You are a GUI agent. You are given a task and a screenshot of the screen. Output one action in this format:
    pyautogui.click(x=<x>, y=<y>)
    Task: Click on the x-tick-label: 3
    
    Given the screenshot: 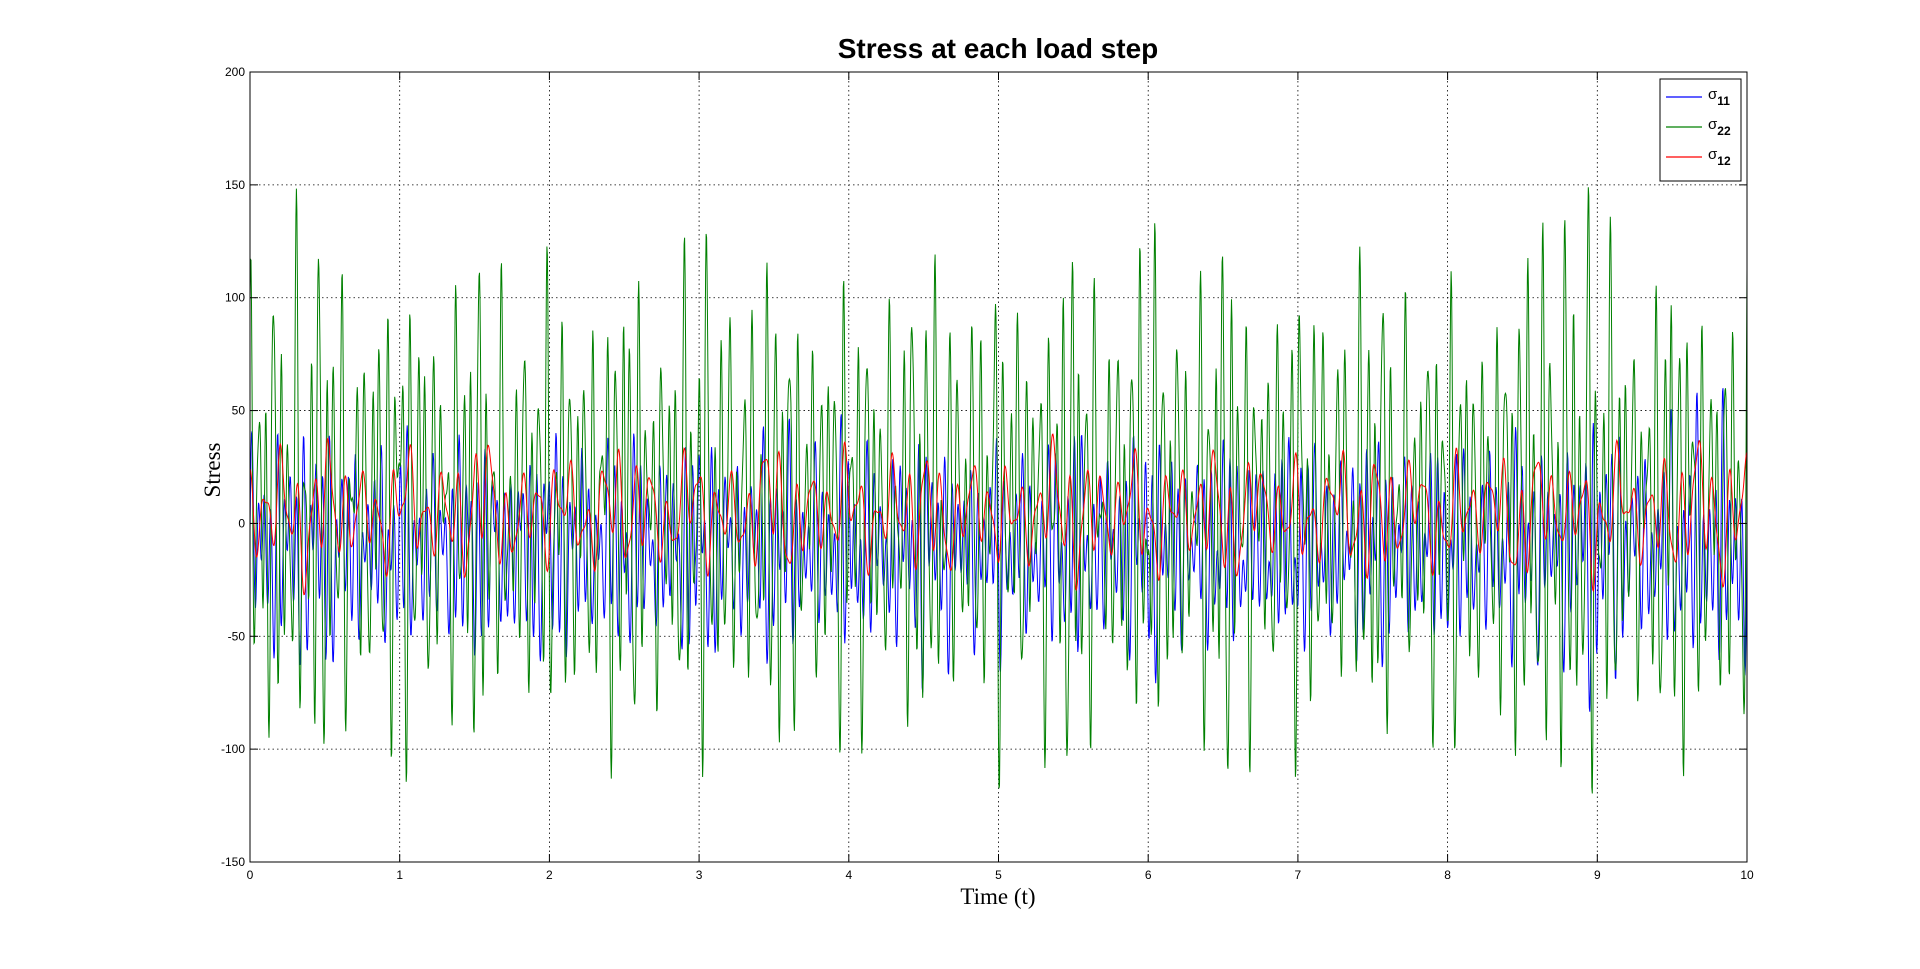 What is the action you would take?
    pyautogui.click(x=699, y=875)
    